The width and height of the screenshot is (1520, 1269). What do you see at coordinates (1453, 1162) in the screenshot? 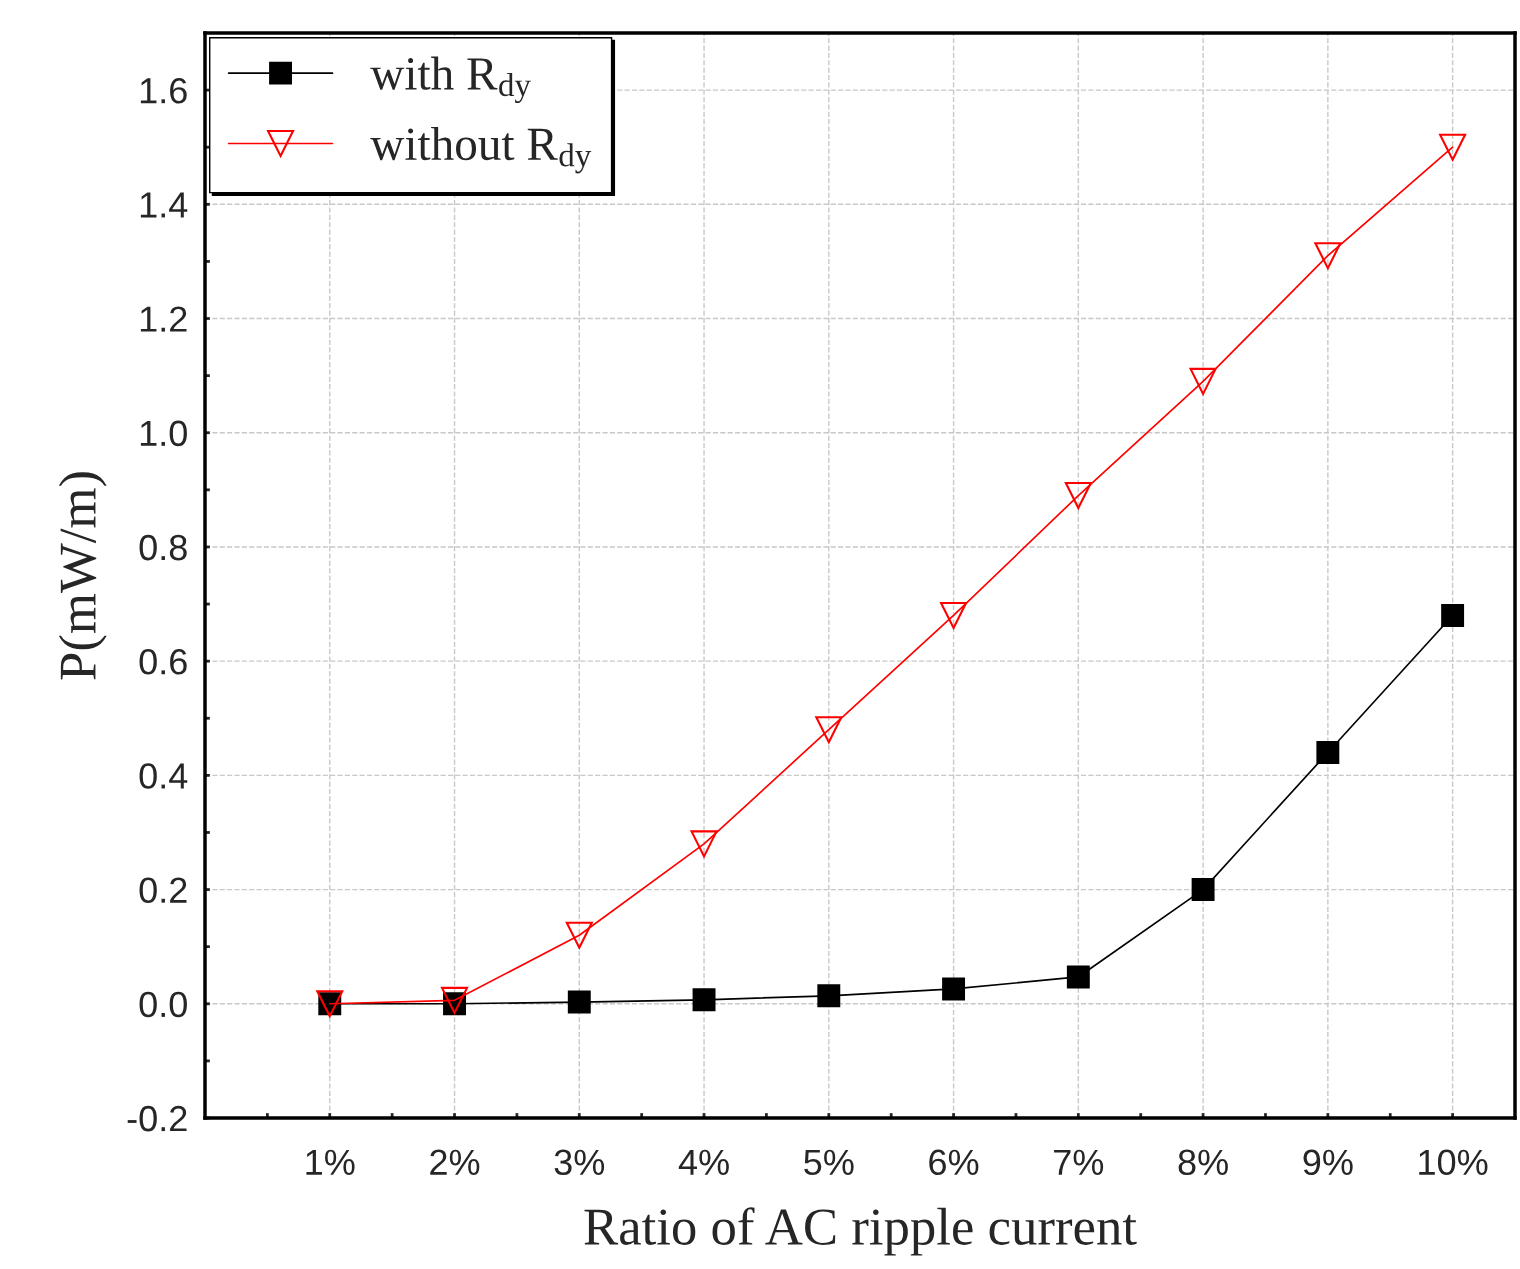
I see `x-tick-label: 10%` at bounding box center [1453, 1162].